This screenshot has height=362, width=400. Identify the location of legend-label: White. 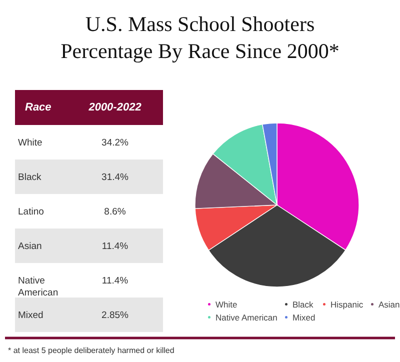
(227, 304).